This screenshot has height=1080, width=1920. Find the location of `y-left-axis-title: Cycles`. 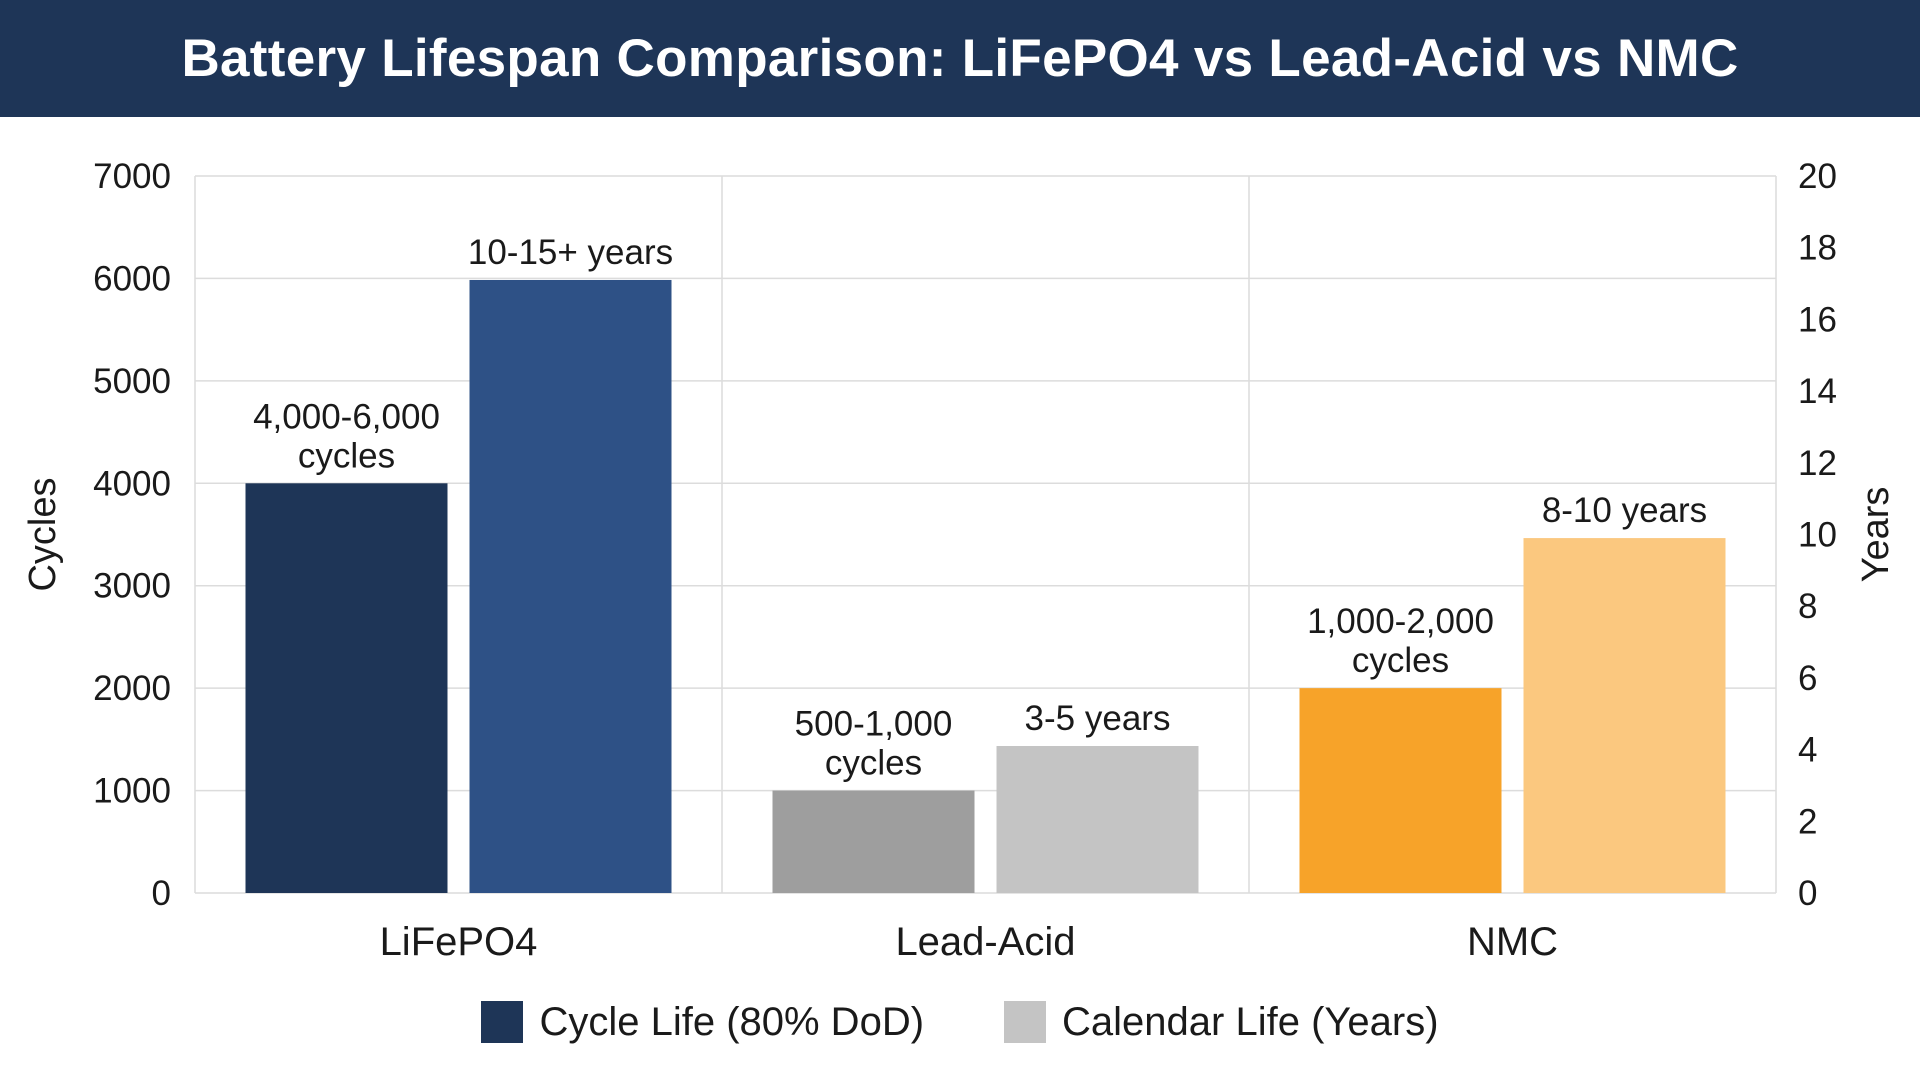

y-left-axis-title: Cycles is located at coordinates (43, 534).